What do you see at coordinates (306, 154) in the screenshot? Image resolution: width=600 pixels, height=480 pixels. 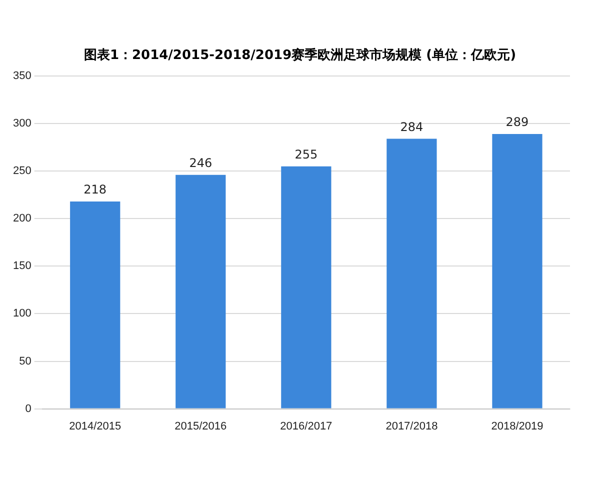 I see `data-label: 255` at bounding box center [306, 154].